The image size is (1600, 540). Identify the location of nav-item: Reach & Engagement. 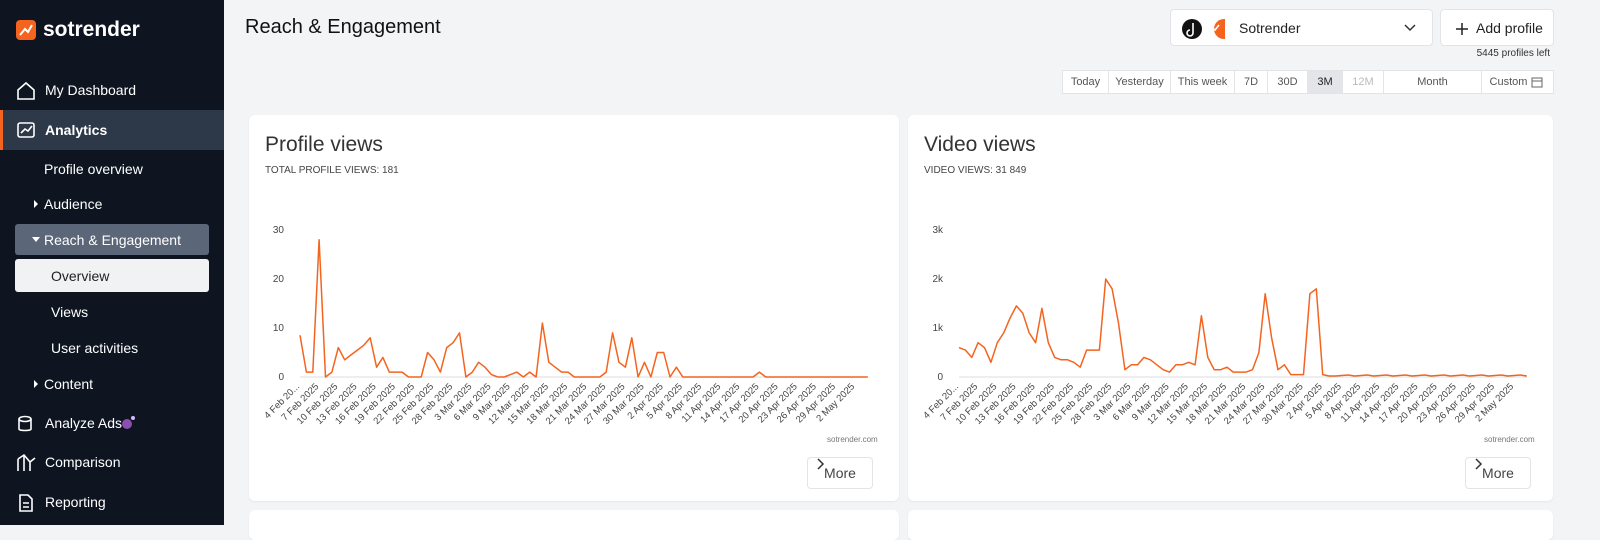
(112, 239).